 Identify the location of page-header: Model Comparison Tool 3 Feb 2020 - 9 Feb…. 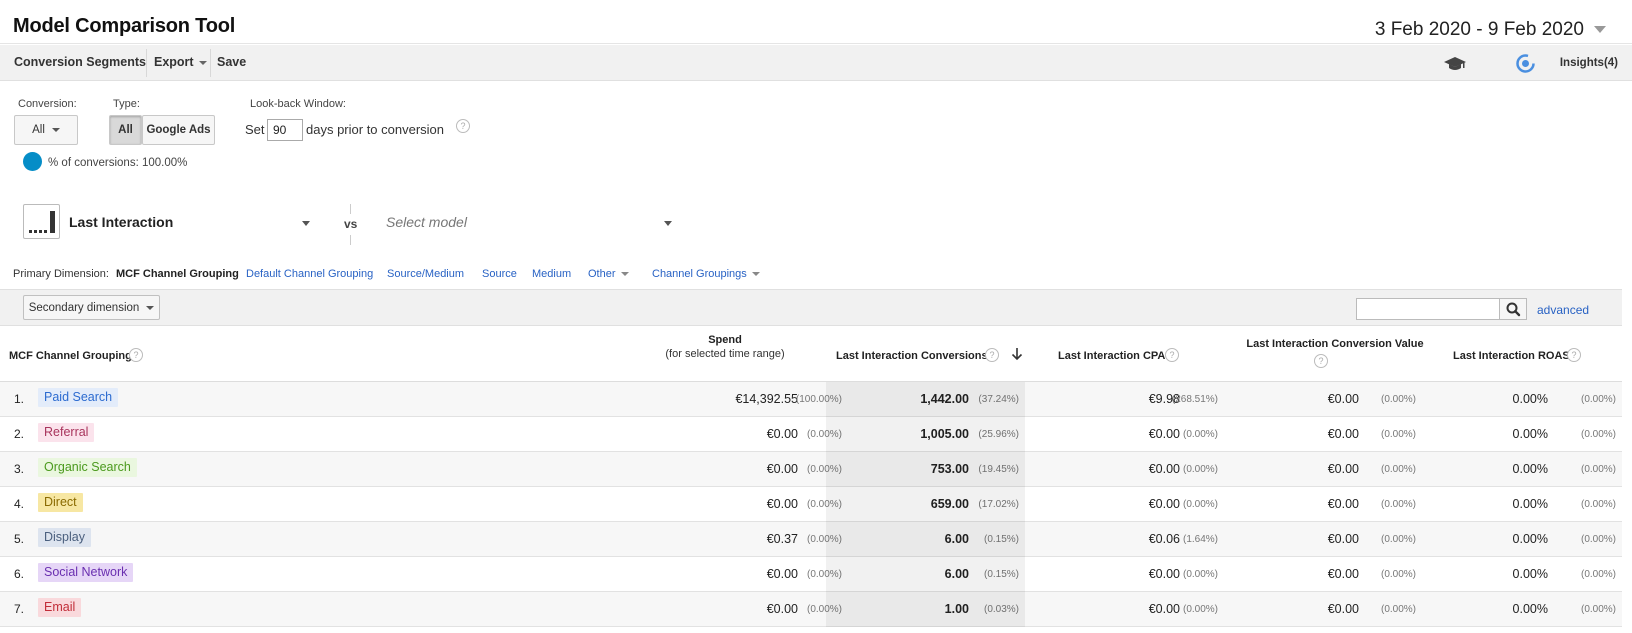
(816, 22).